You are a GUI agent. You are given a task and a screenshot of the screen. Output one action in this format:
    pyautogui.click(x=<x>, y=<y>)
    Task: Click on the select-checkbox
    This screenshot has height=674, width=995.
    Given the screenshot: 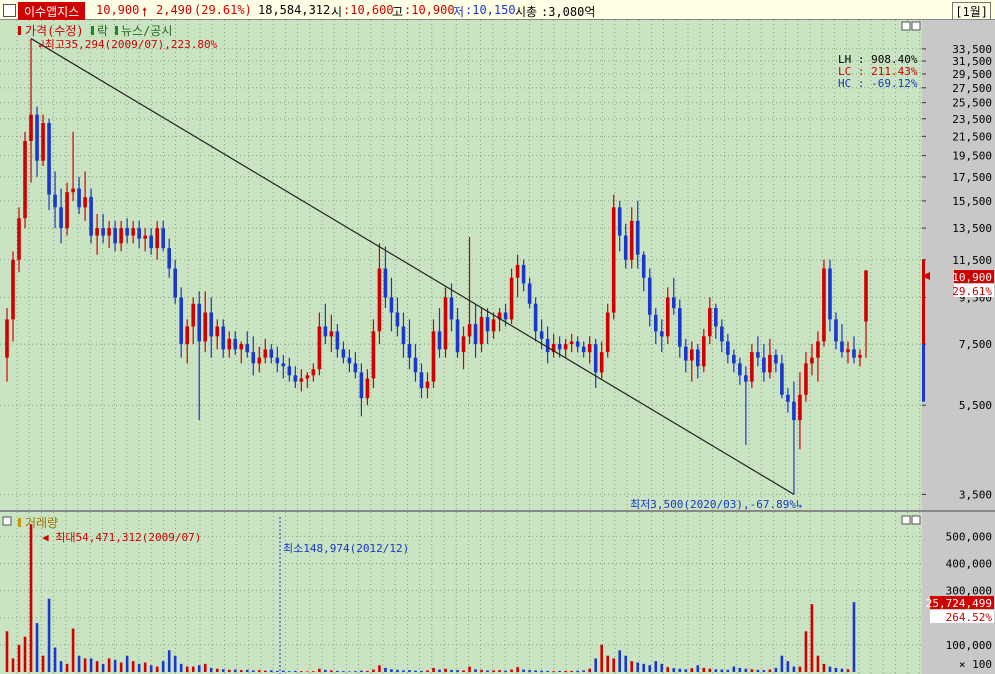 What is the action you would take?
    pyautogui.click(x=9, y=10)
    